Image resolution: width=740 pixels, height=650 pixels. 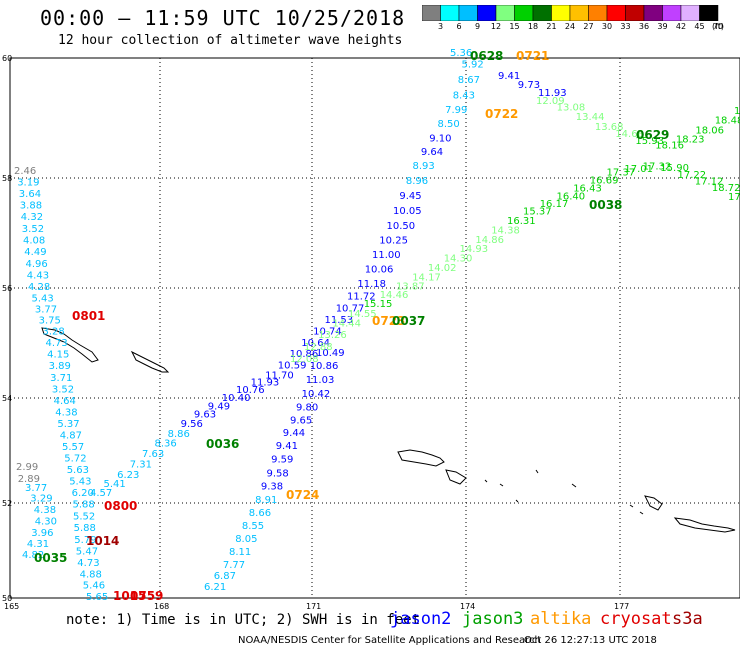 I want to click on color-scale-label: 6, so click(x=459, y=26).